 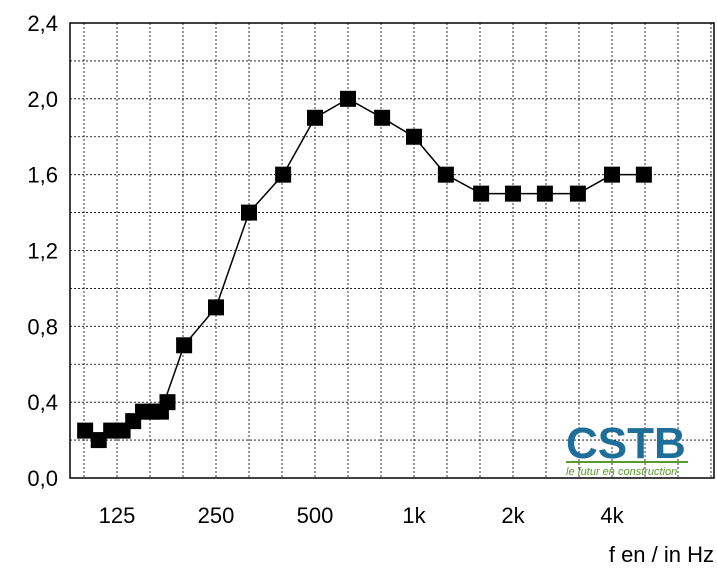 What do you see at coordinates (117, 515) in the screenshot?
I see `x-tick-label: 125` at bounding box center [117, 515].